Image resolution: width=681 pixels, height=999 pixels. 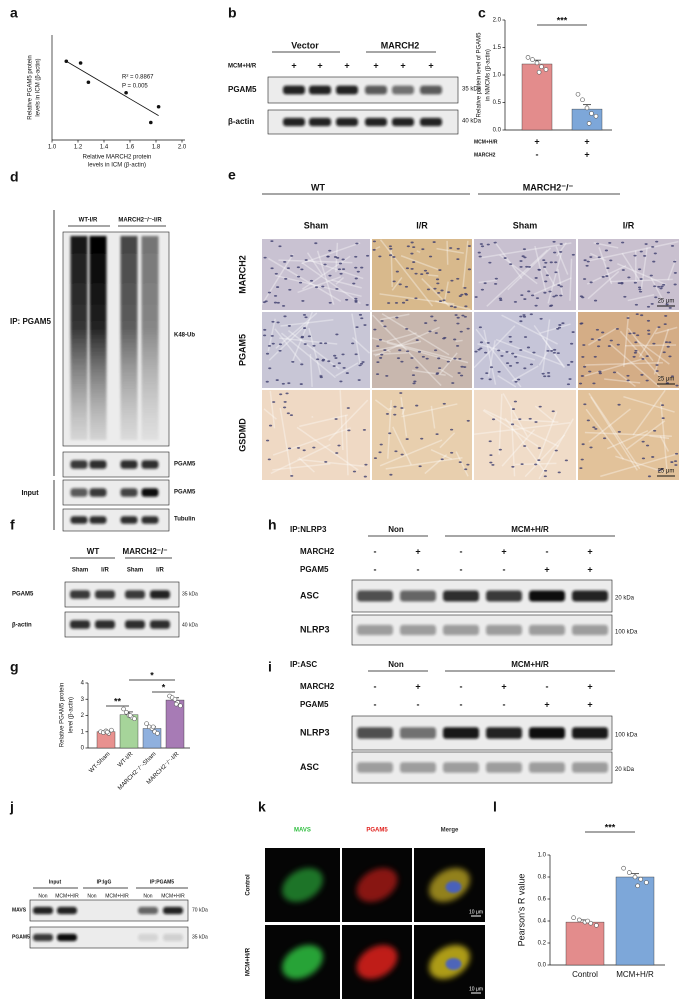 What do you see at coordinates (232, 175) in the screenshot?
I see `panel-label: e` at bounding box center [232, 175].